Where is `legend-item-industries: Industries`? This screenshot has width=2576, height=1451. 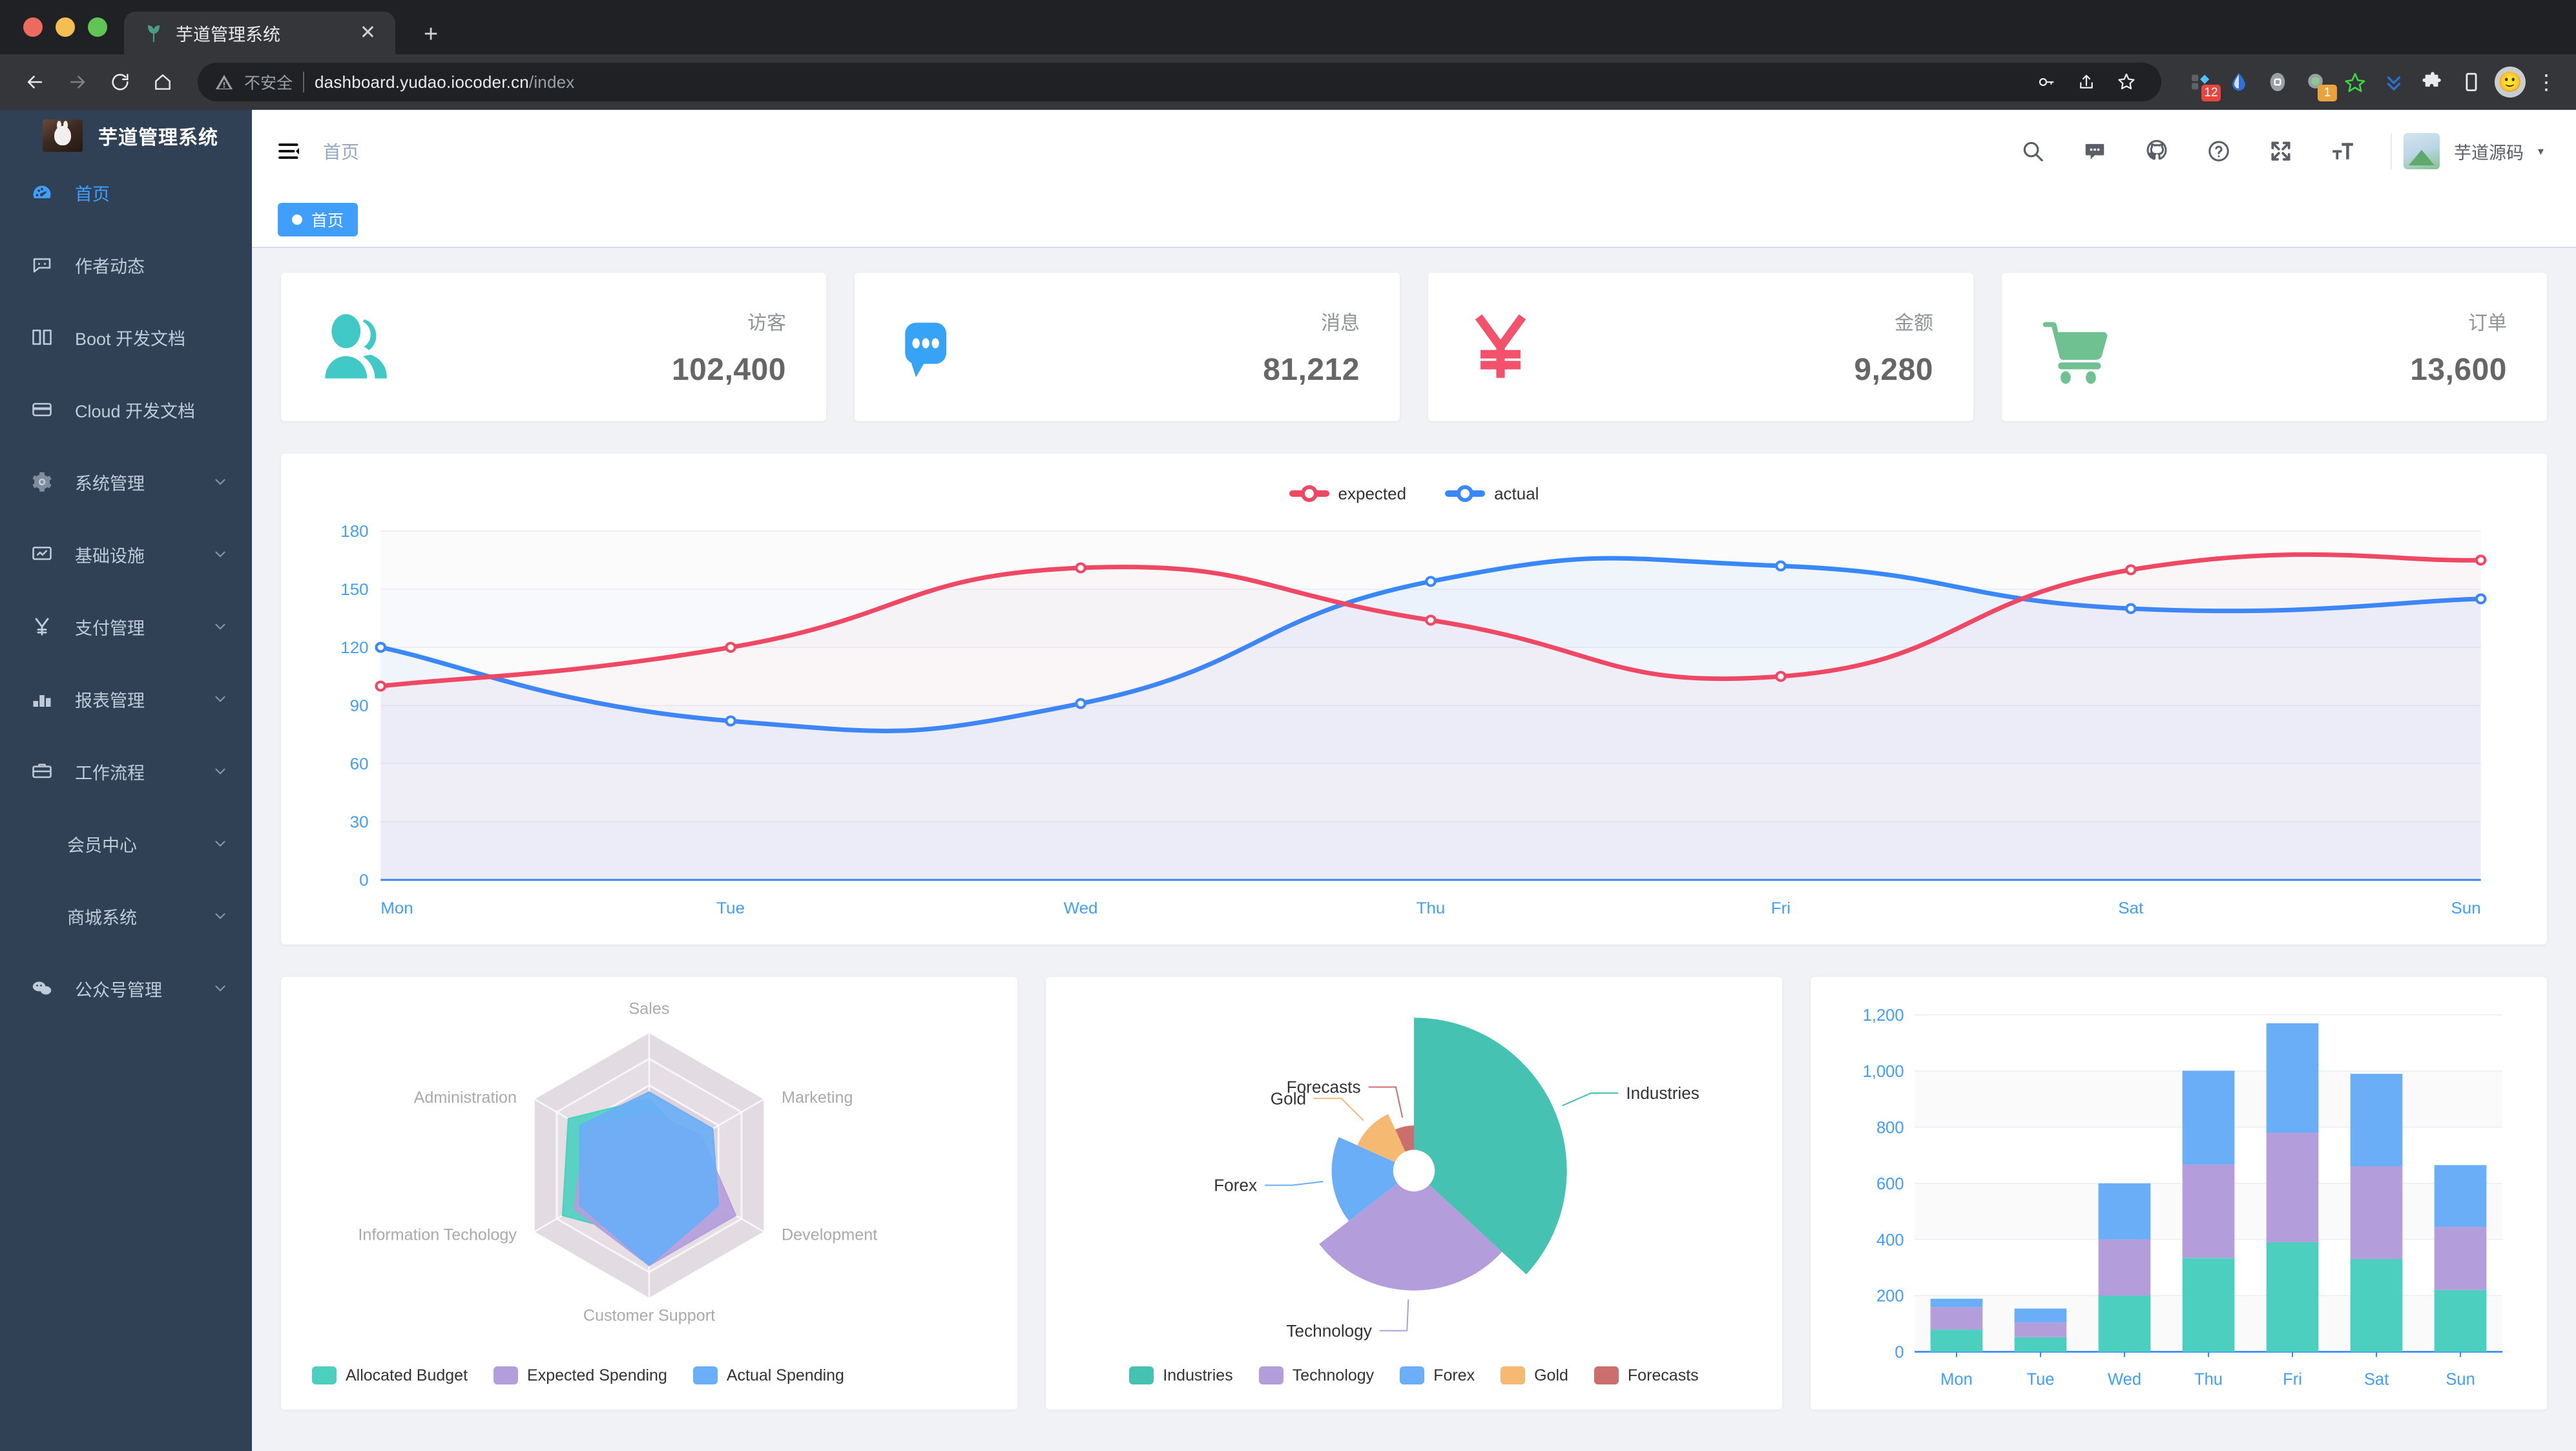 legend-item-industries: Industries is located at coordinates (1181, 1375).